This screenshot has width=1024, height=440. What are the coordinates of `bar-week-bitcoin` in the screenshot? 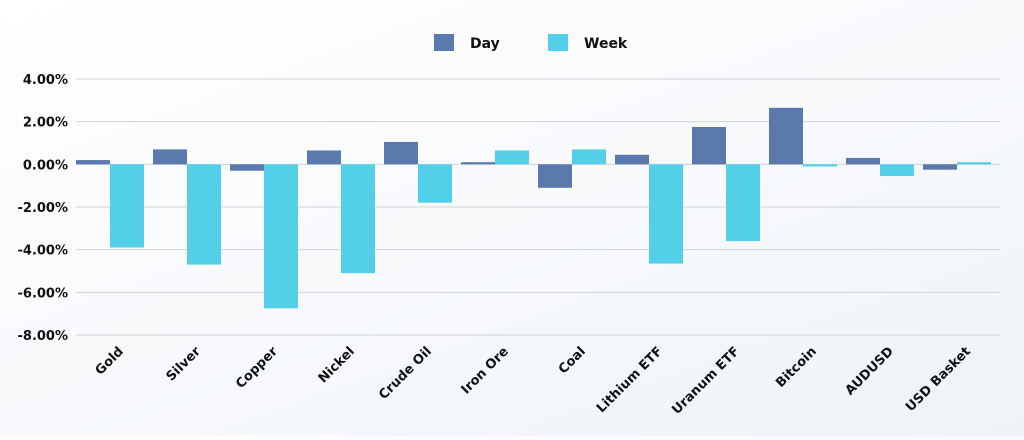 It's located at (820, 165).